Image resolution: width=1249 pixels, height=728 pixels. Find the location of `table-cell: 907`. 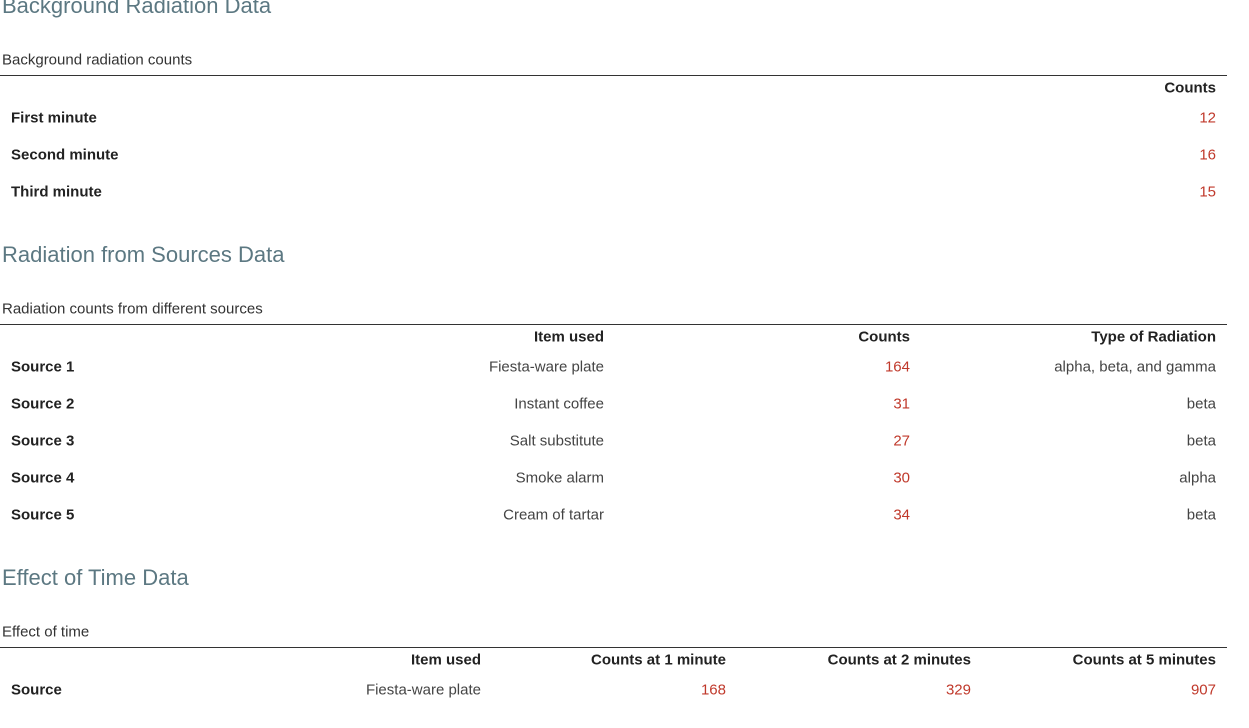

table-cell: 907 is located at coordinates (1203, 690).